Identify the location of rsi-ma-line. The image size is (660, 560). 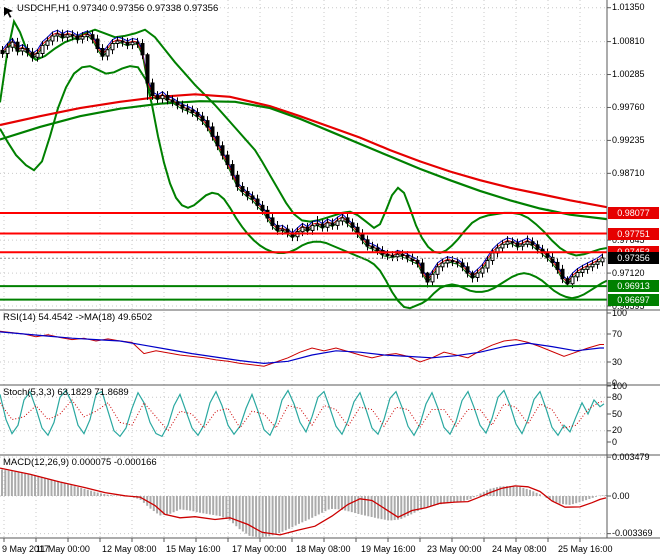
(302, 348).